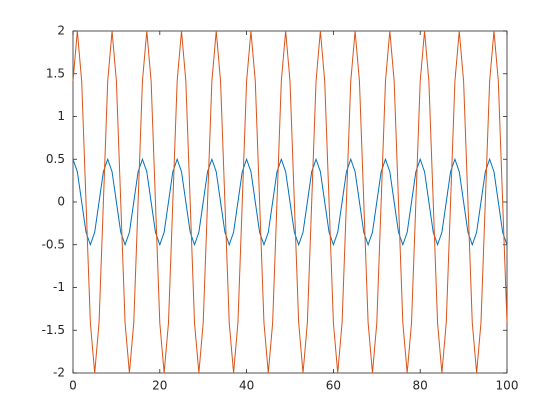 This screenshot has height=420, width=560. What do you see at coordinates (53, 244) in the screenshot?
I see `y-tick-label: -0.5` at bounding box center [53, 244].